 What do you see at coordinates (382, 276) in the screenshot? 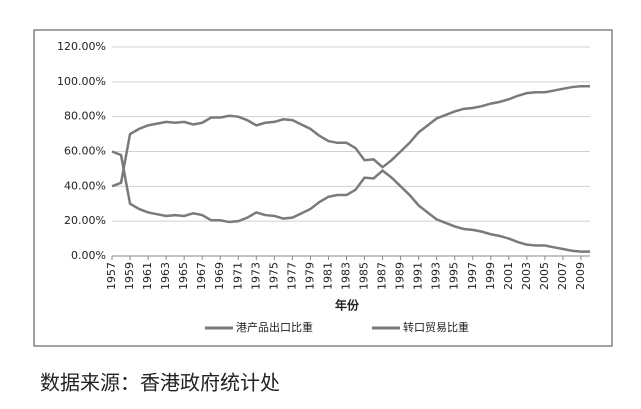
I see `x-tick-label: 1987` at bounding box center [382, 276].